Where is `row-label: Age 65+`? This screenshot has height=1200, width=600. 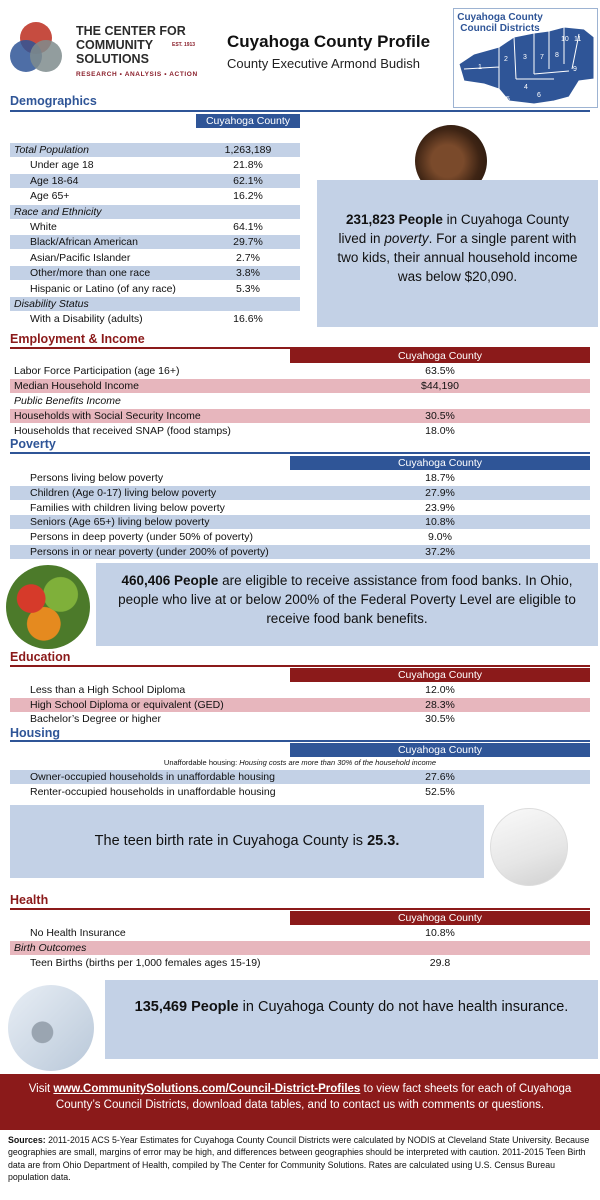
row-label: Age 65+ is located at coordinates (50, 196).